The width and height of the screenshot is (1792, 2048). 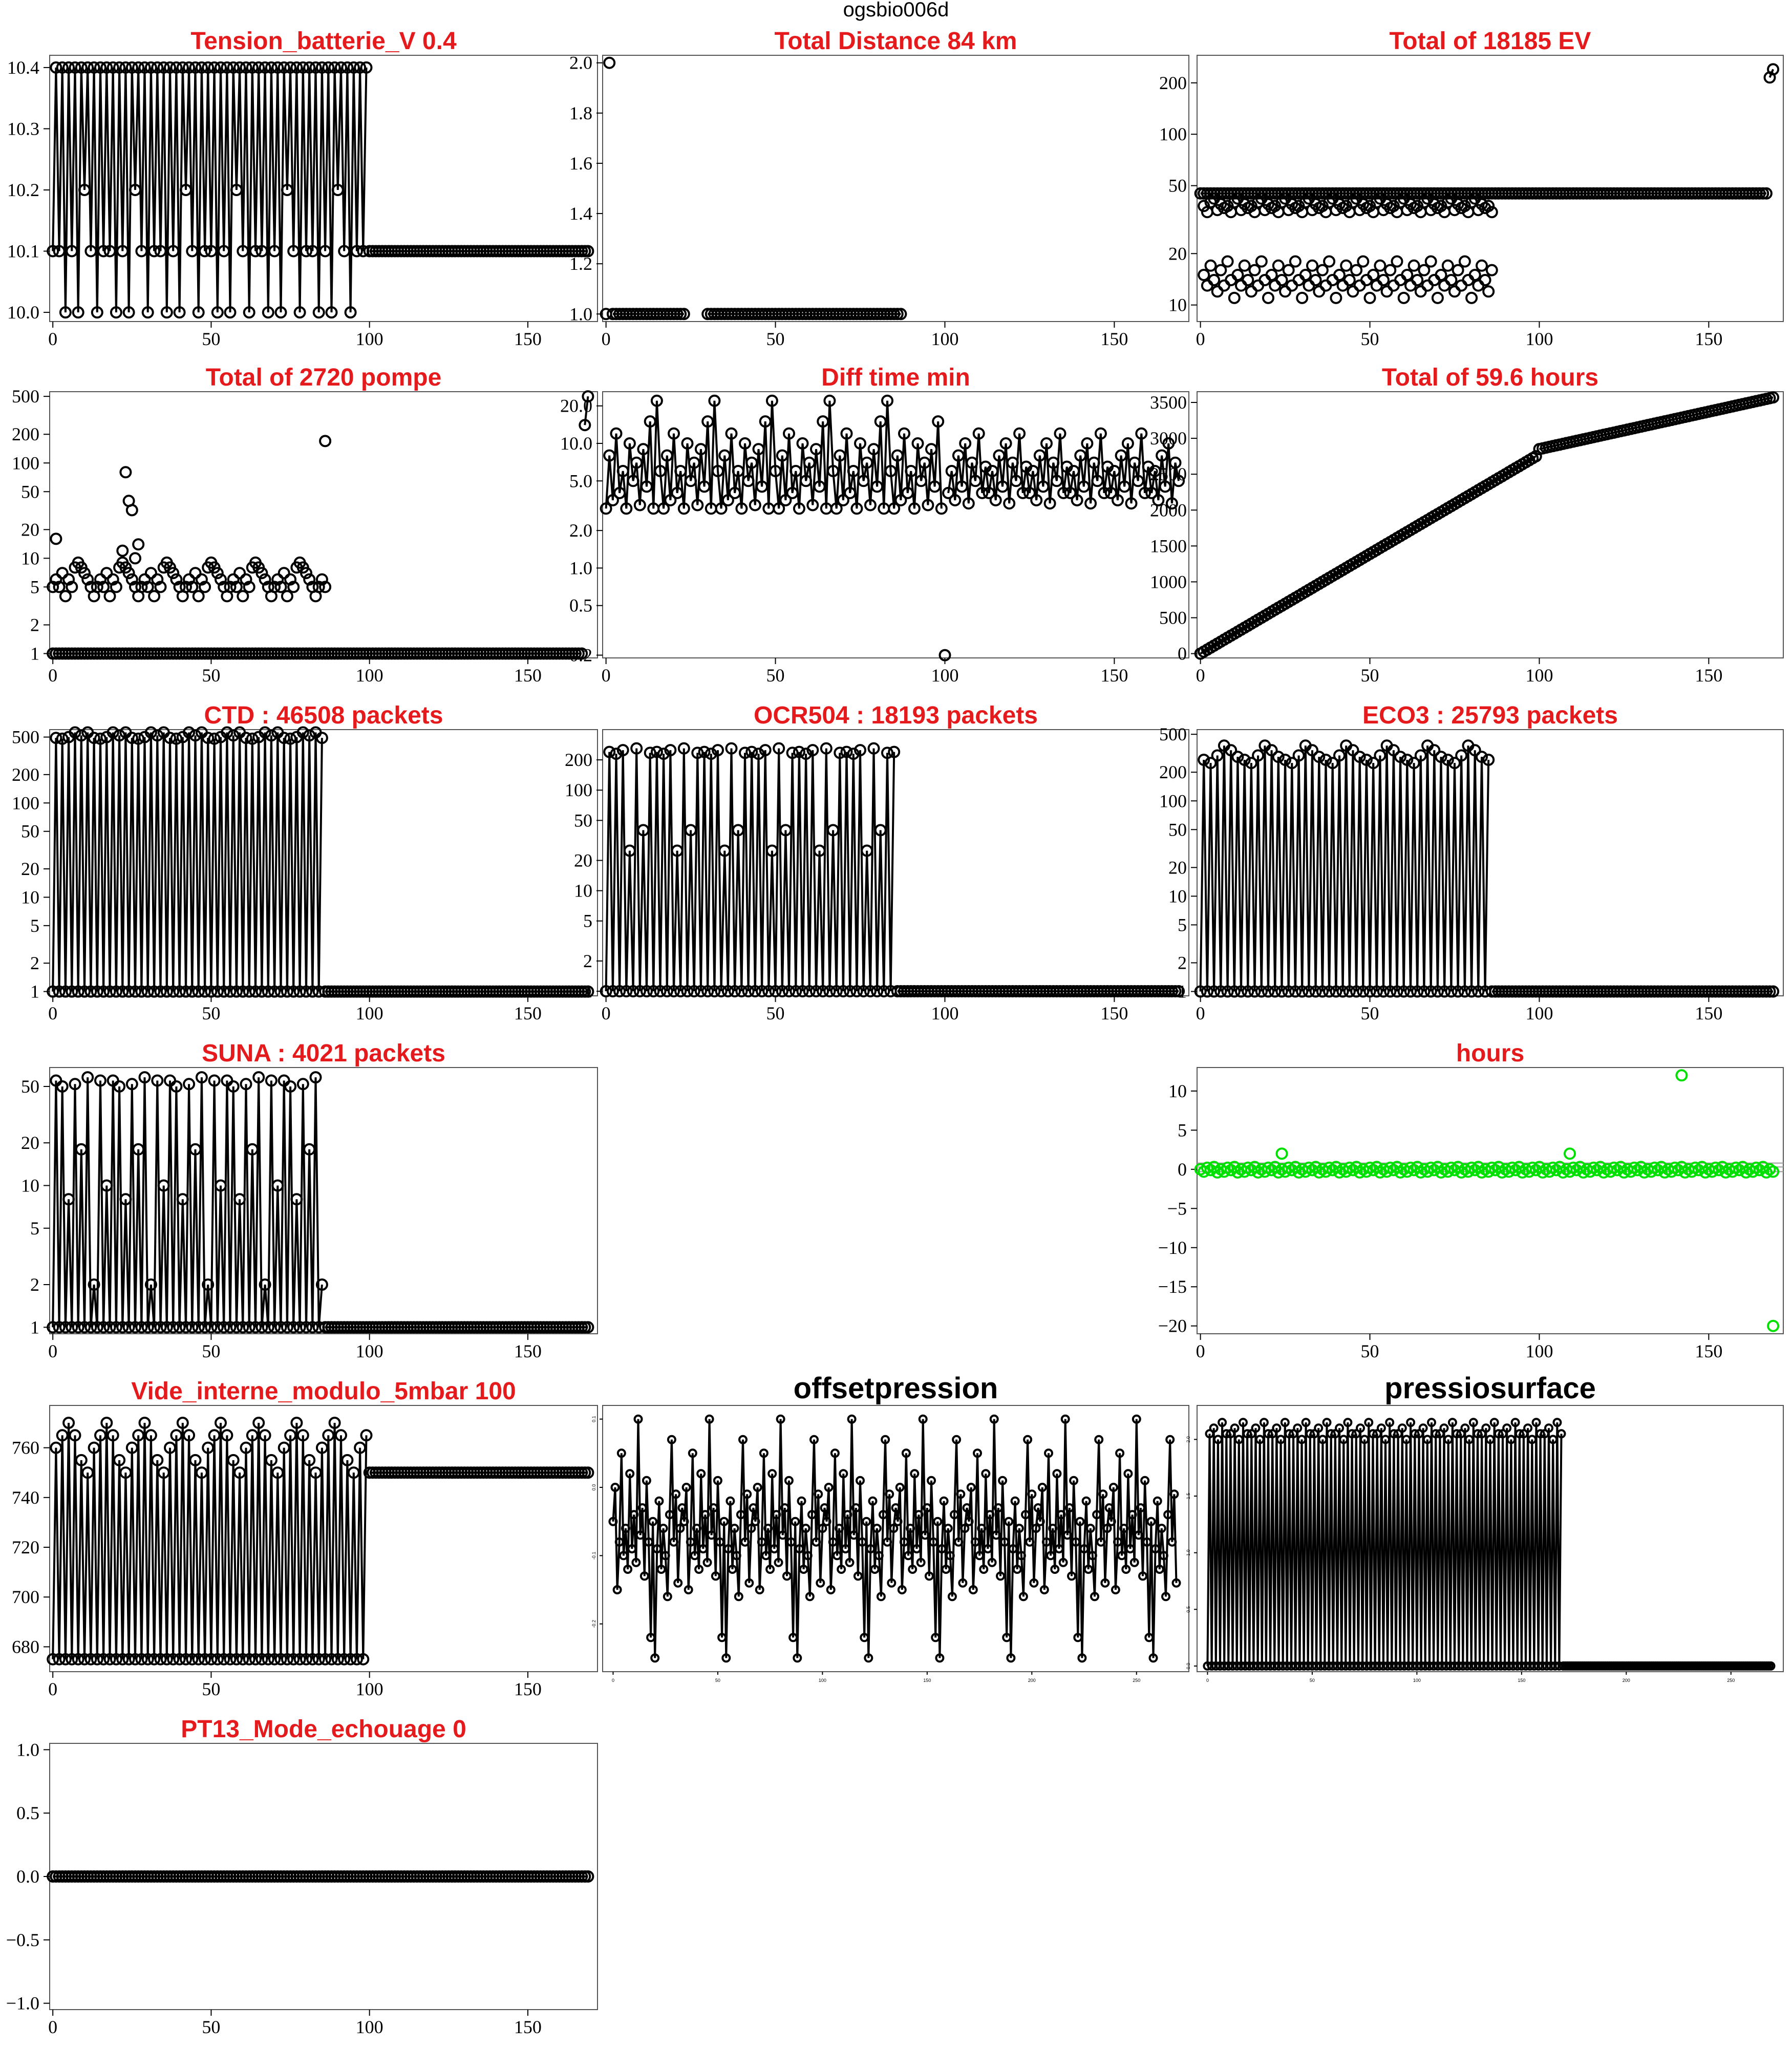 What do you see at coordinates (1182, 1130) in the screenshot?
I see `y-tick-label: 5` at bounding box center [1182, 1130].